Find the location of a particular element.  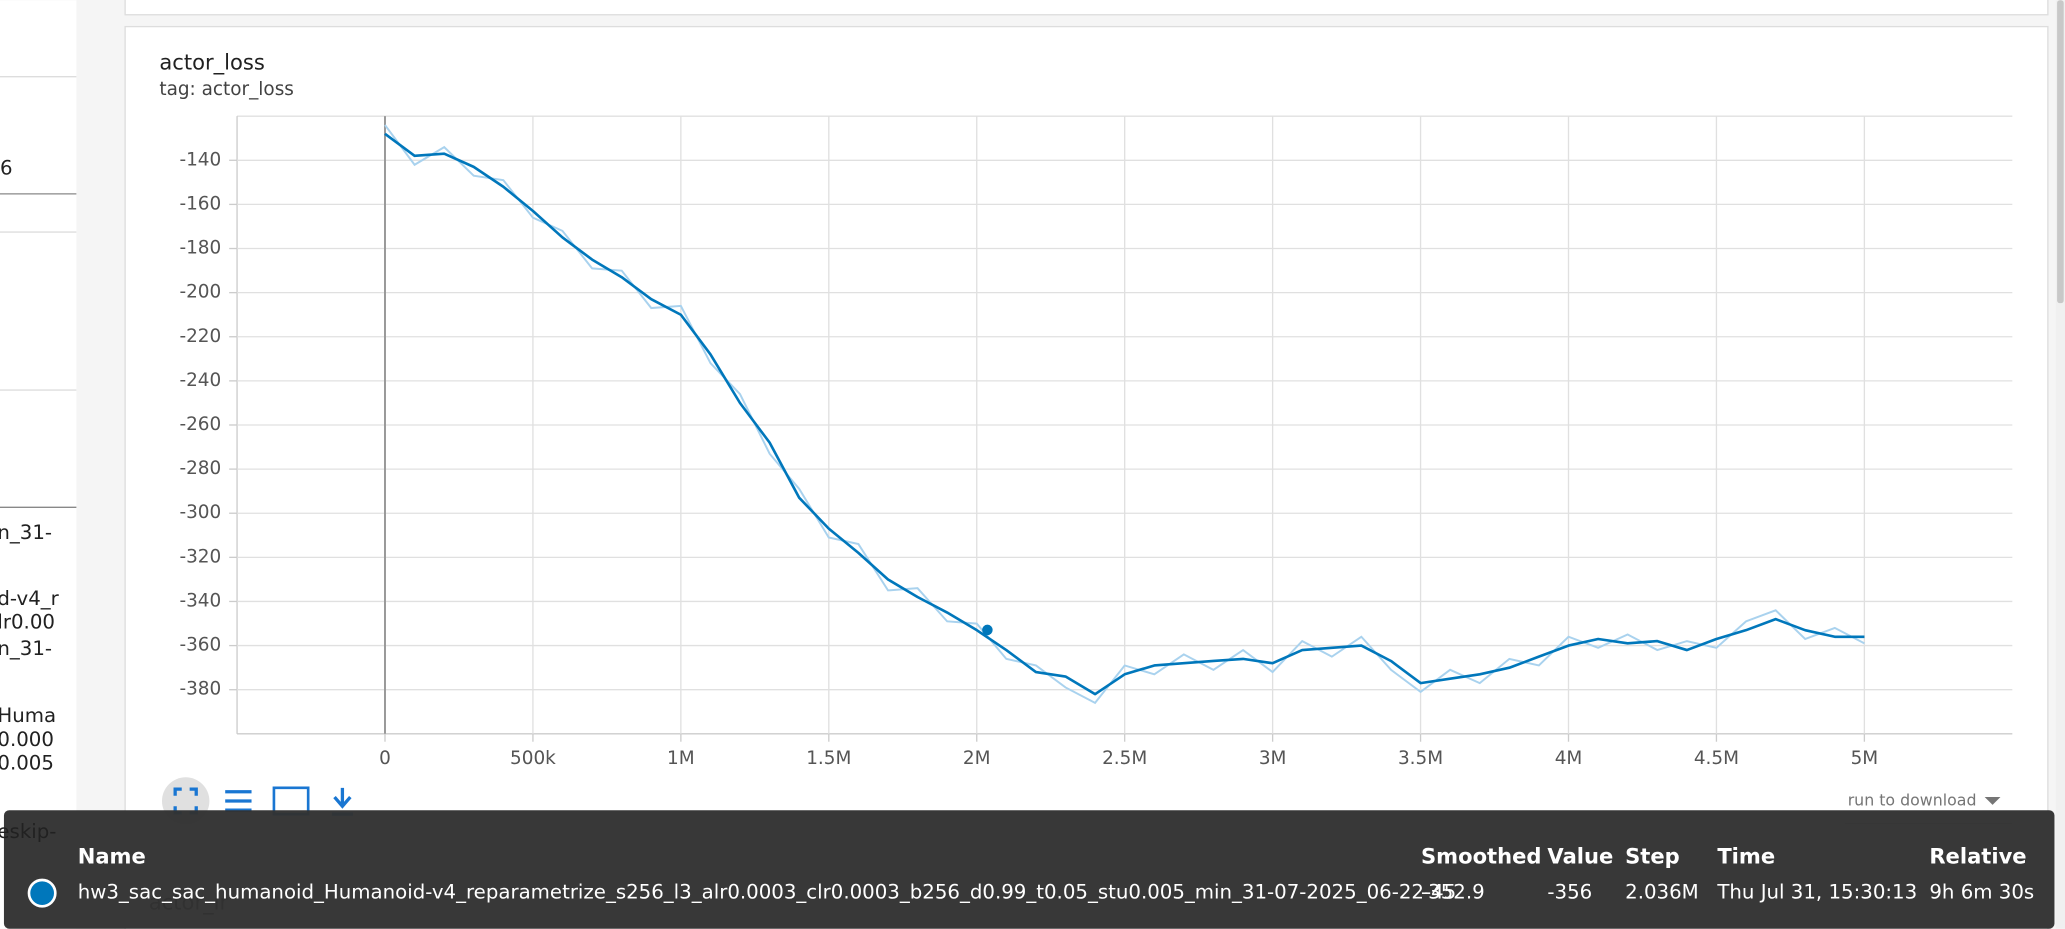

run-color-swatch is located at coordinates (42, 893).